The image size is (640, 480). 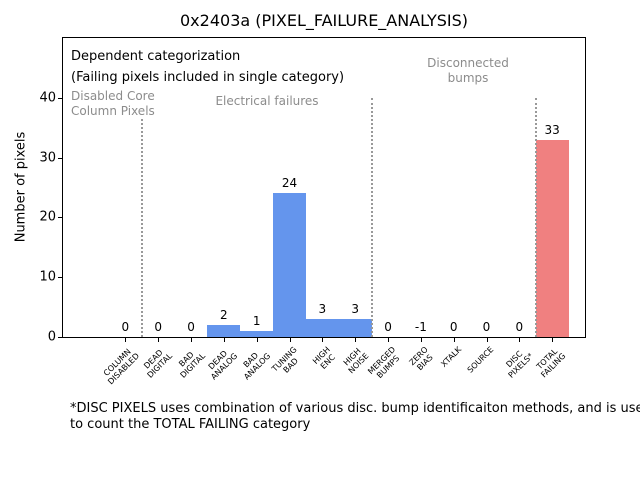 I want to click on y-axis-label: Number of pixels, so click(x=21, y=187).